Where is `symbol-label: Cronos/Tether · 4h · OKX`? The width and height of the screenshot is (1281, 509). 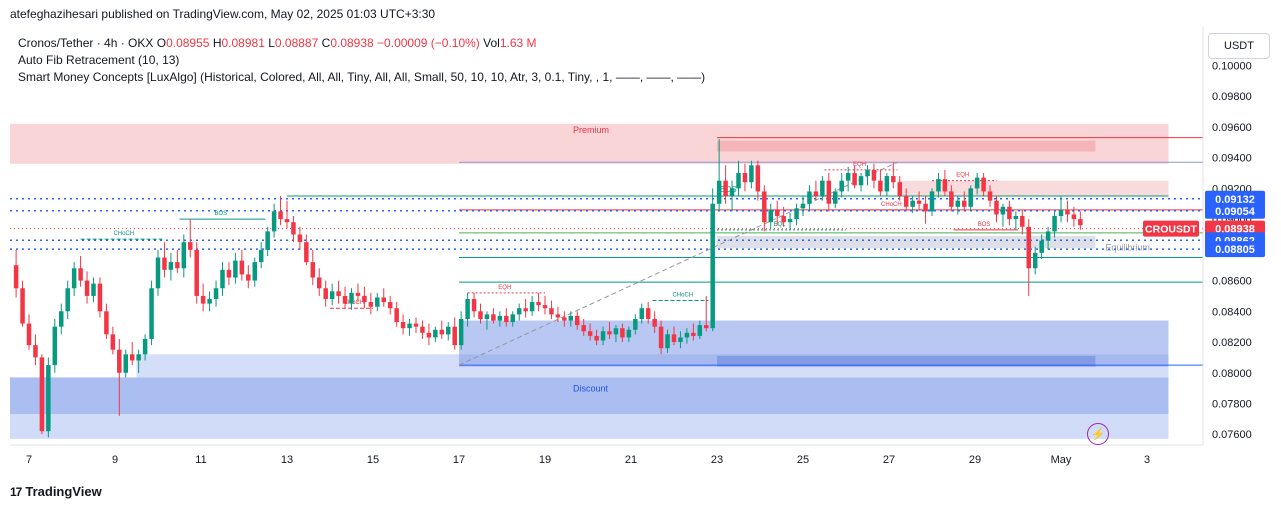
symbol-label: Cronos/Tether · 4h · OKX is located at coordinates (86, 43).